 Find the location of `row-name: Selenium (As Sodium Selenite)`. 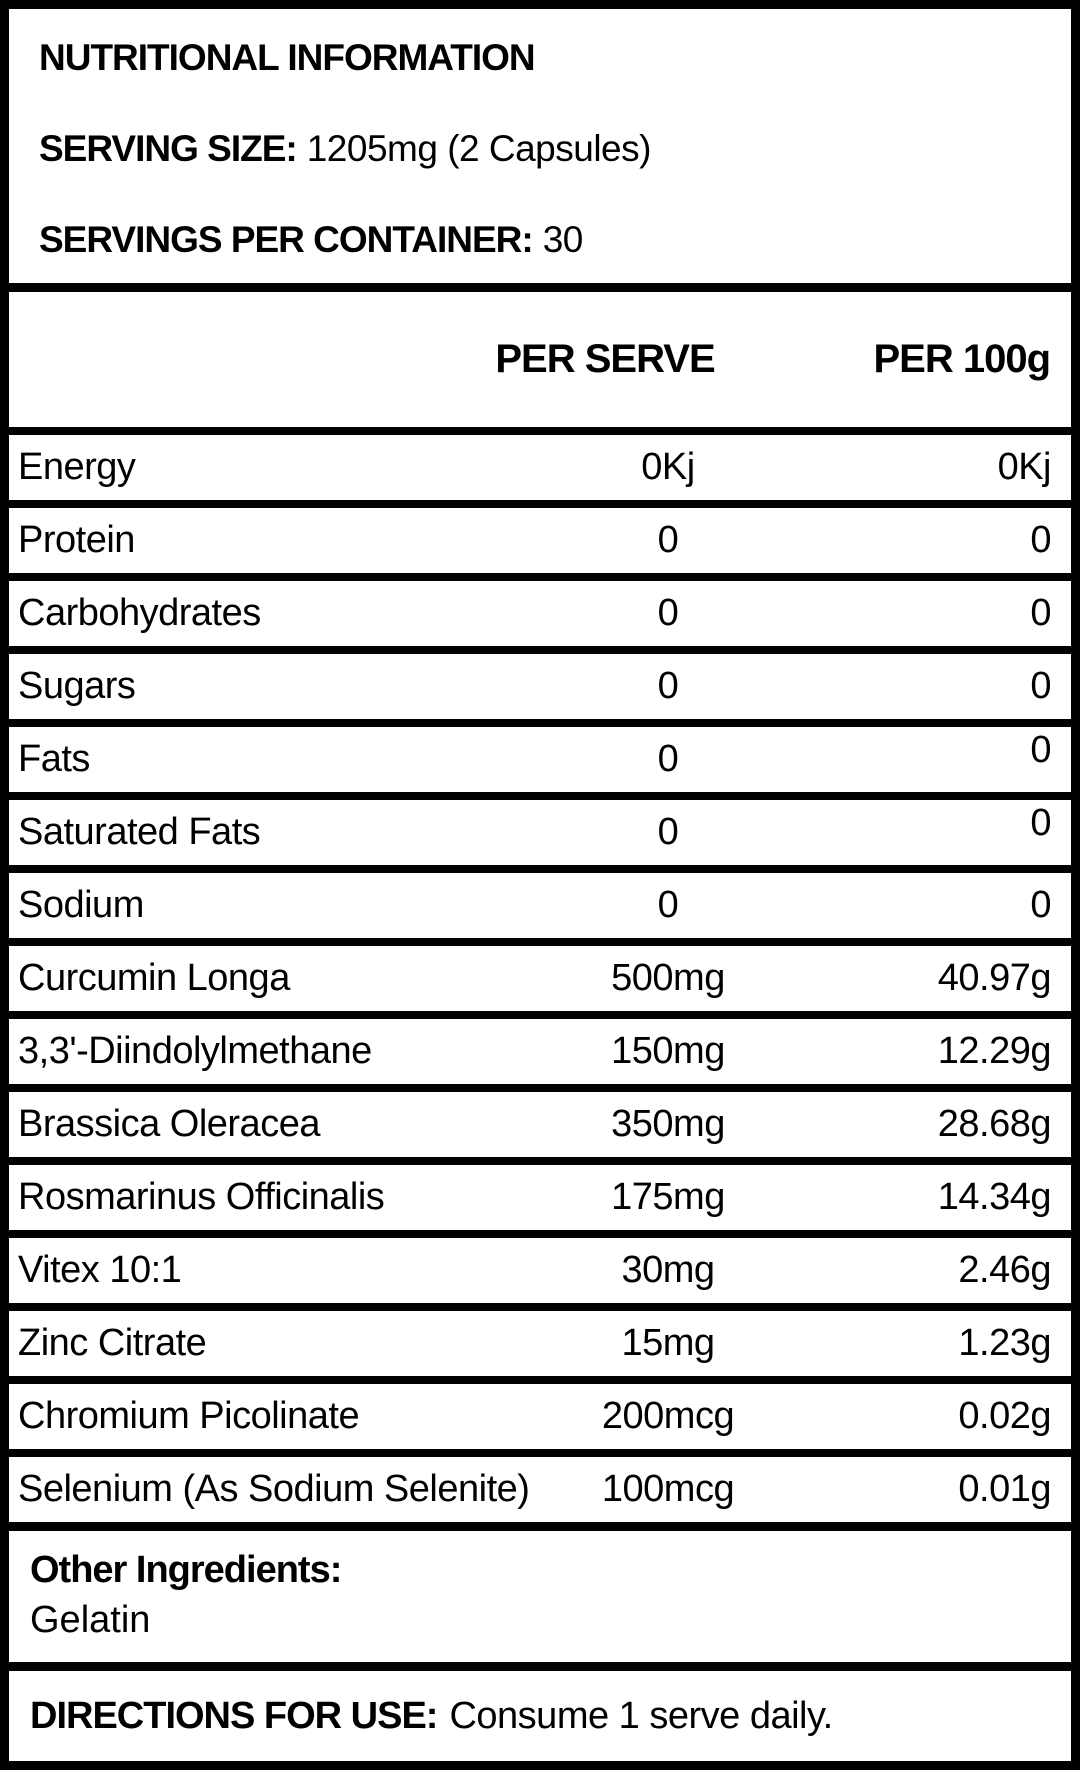

row-name: Selenium (As Sodium Selenite) is located at coordinates (274, 1489).